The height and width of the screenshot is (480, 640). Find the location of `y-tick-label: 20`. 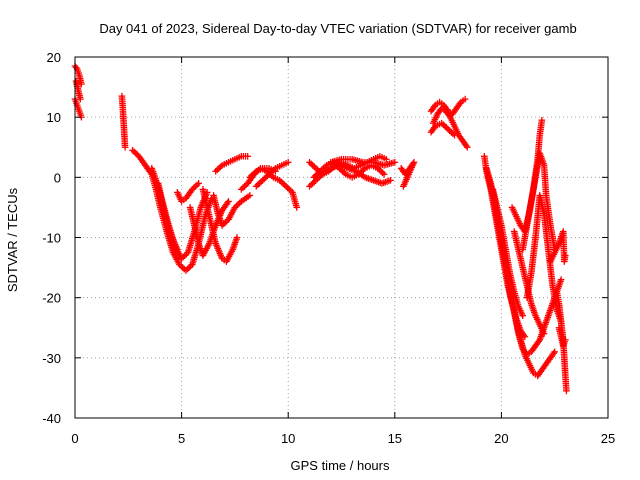

y-tick-label: 20 is located at coordinates (54, 57).